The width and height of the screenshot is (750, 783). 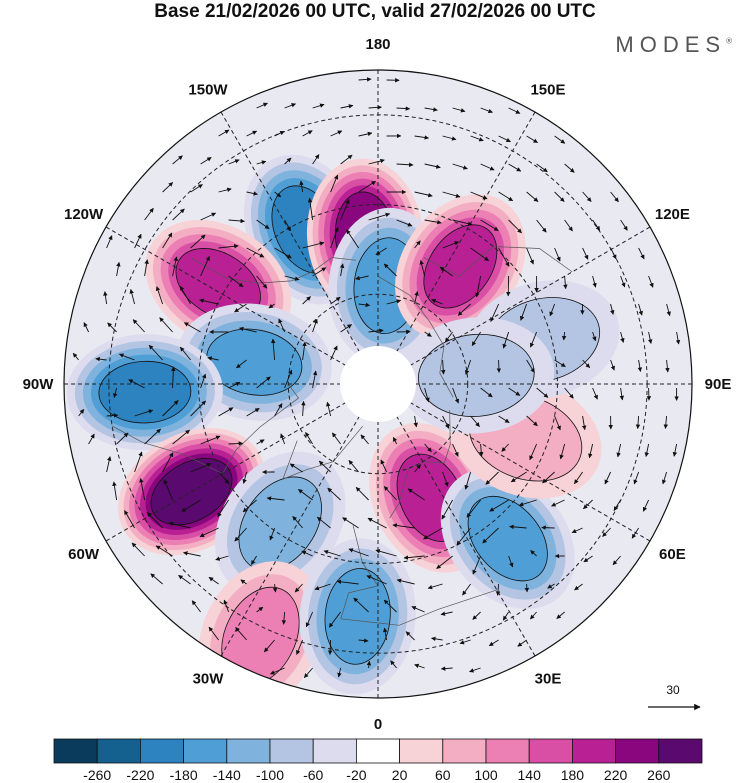 What do you see at coordinates (270, 775) in the screenshot?
I see `colorbar-tick-label: -100` at bounding box center [270, 775].